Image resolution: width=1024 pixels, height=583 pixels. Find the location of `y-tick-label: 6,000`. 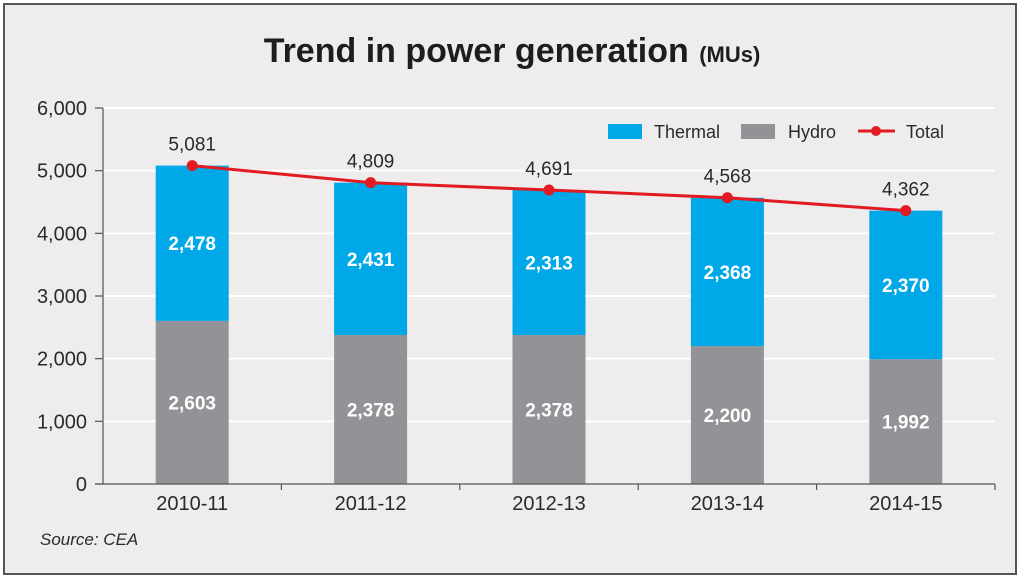

y-tick-label: 6,000 is located at coordinates (62, 109).